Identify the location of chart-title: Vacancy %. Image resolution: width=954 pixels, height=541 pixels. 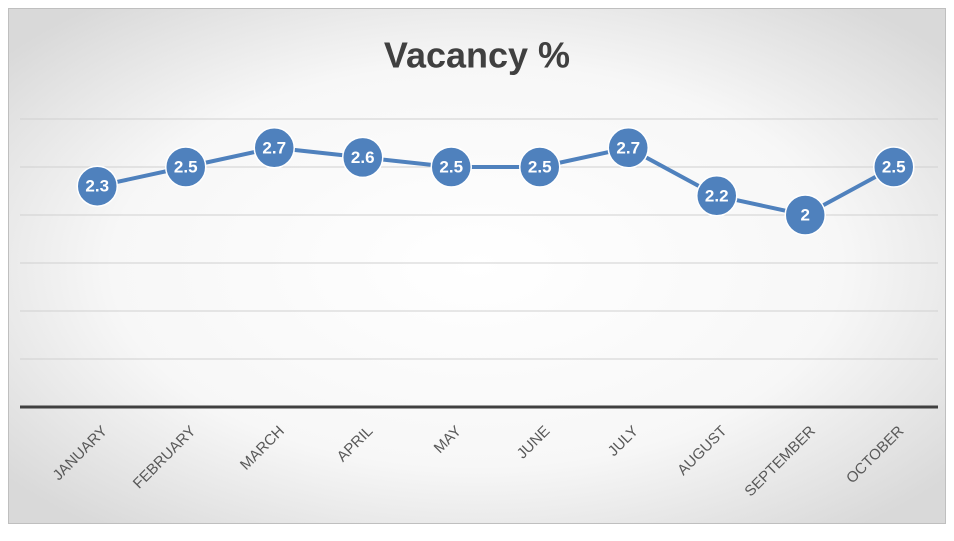
(477, 55).